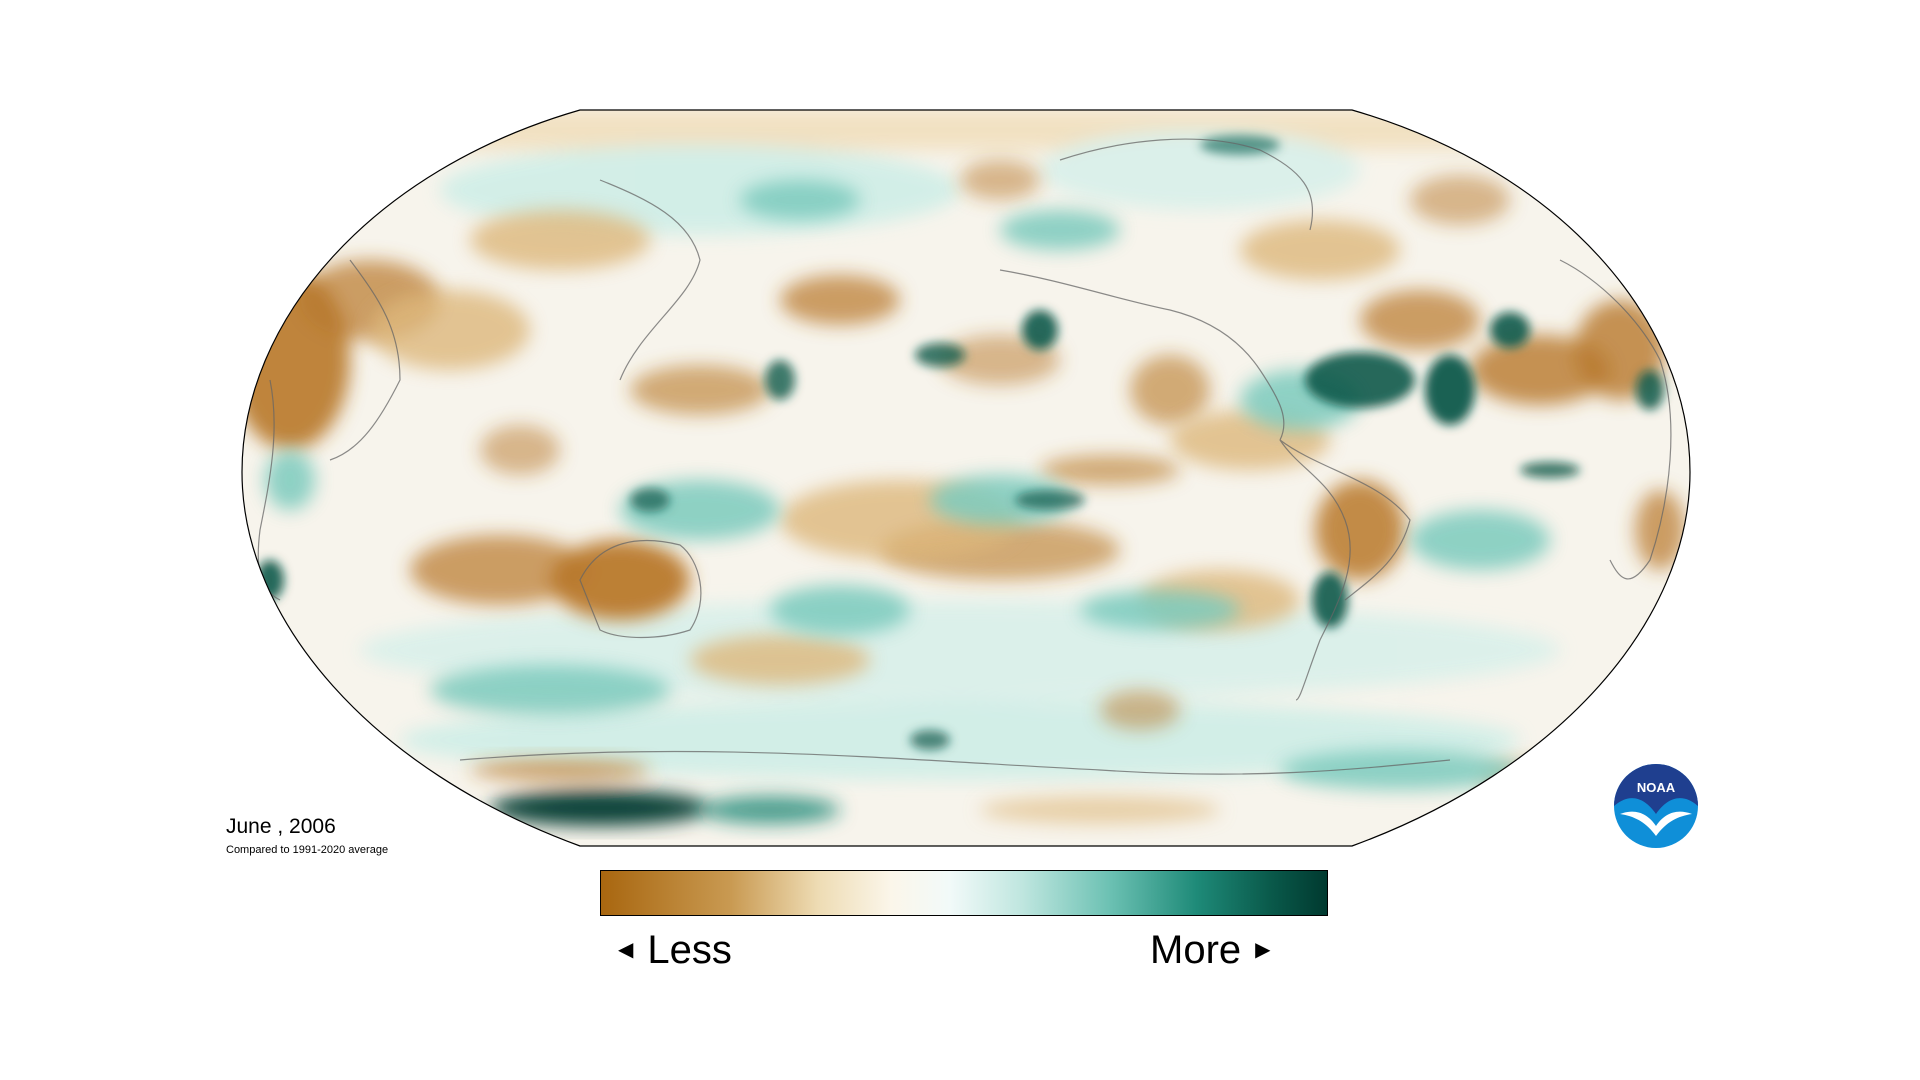  I want to click on triangle-left-icon: ◀, so click(626, 950).